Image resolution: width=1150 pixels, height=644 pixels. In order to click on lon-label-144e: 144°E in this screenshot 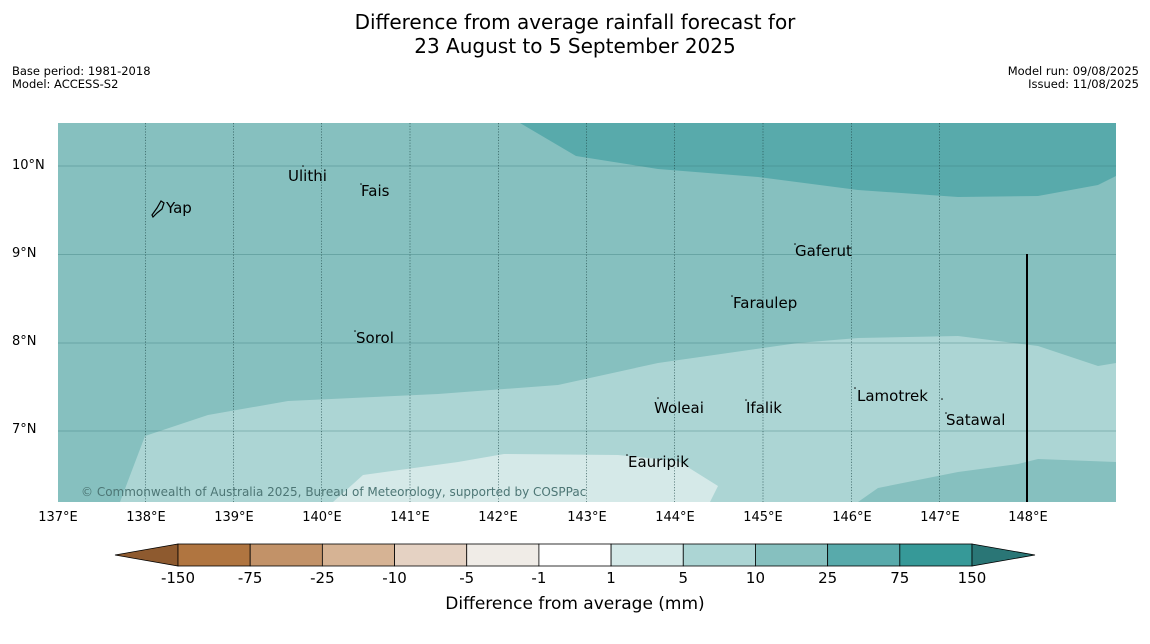, I will do `click(675, 517)`.